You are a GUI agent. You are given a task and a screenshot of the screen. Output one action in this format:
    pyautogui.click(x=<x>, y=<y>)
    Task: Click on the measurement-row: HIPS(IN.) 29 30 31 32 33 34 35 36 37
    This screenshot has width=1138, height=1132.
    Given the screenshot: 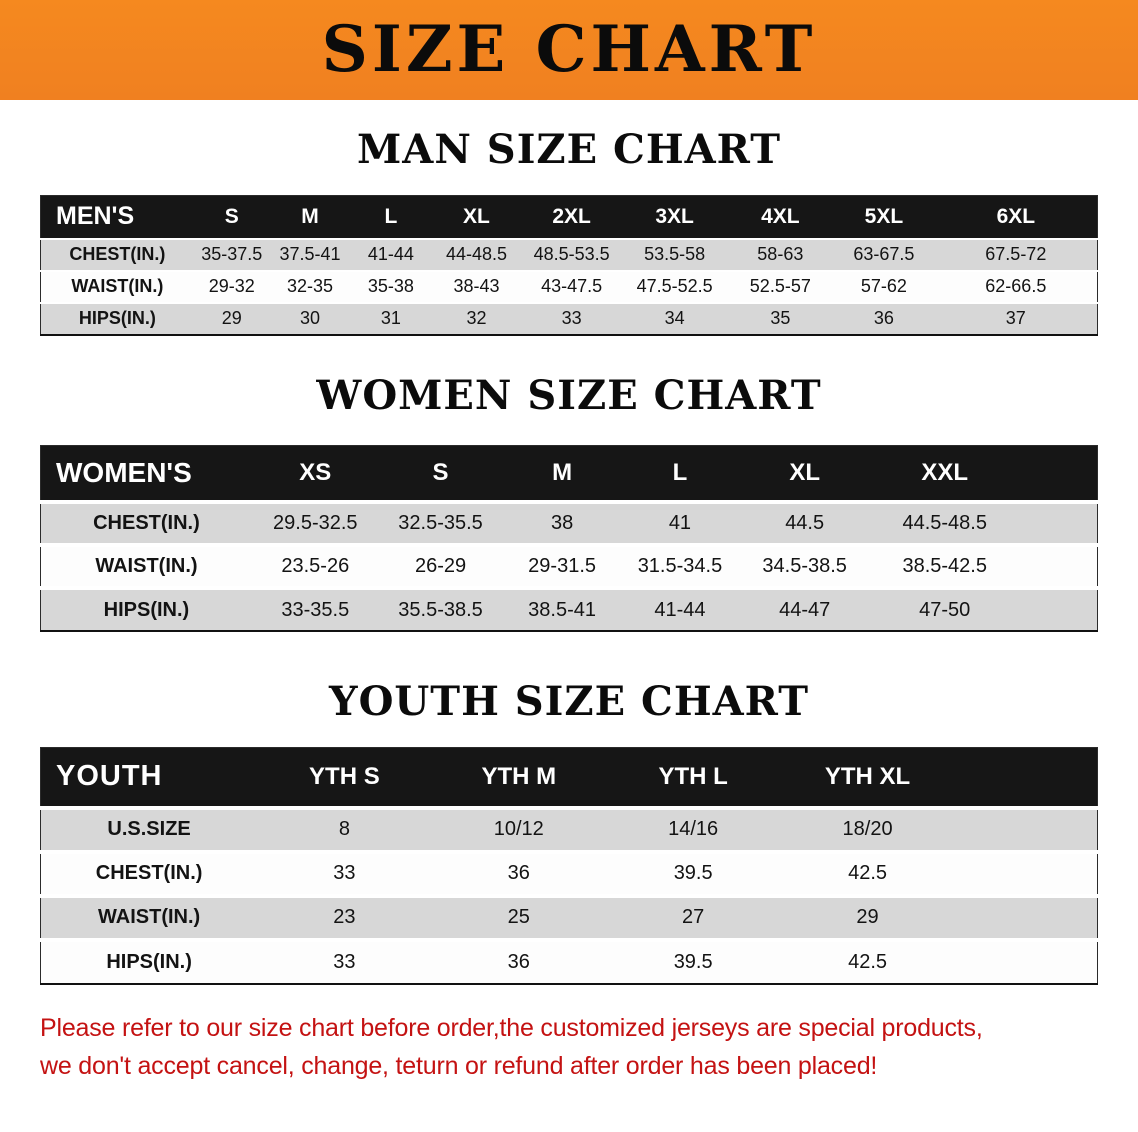 What is the action you would take?
    pyautogui.click(x=569, y=318)
    